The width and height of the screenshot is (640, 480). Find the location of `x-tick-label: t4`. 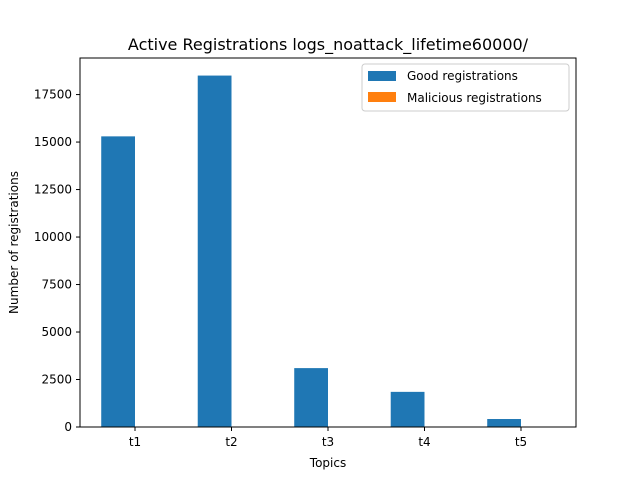

x-tick-label: t4 is located at coordinates (424, 442).